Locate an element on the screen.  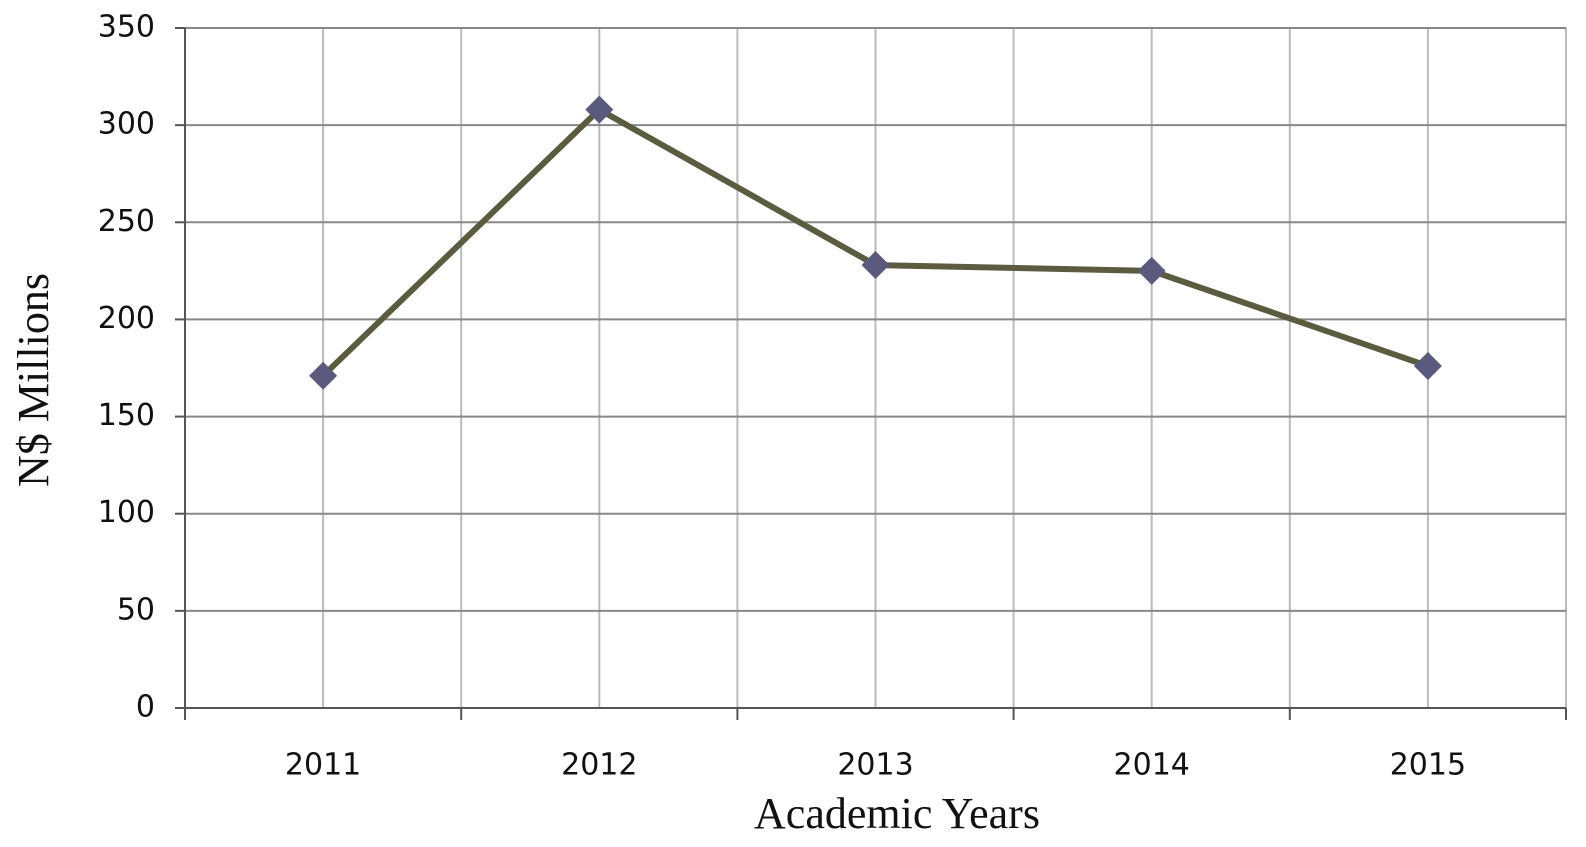
y-tick-label: 100 is located at coordinates (126, 512).